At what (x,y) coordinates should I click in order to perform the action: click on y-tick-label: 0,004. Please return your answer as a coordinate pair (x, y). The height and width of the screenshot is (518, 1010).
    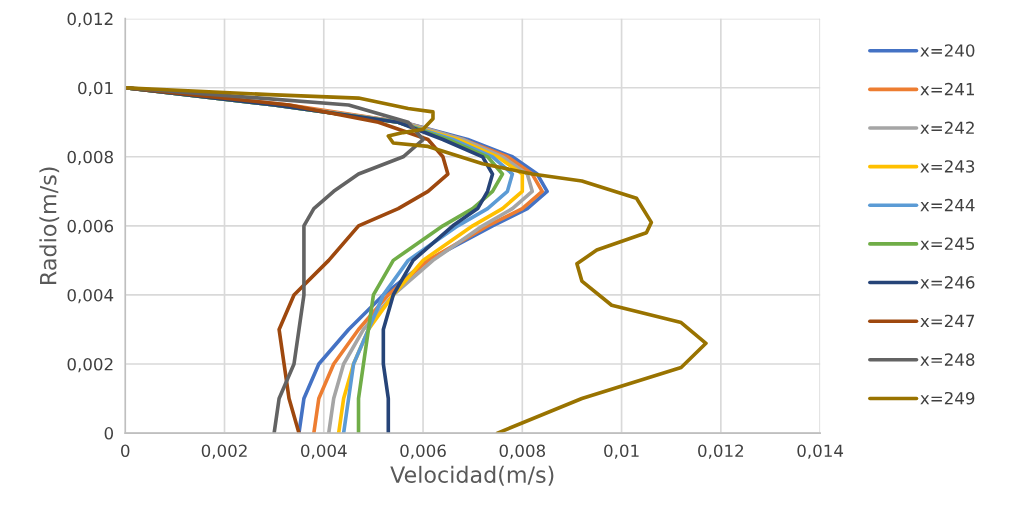
    Looking at the image, I should click on (90, 296).